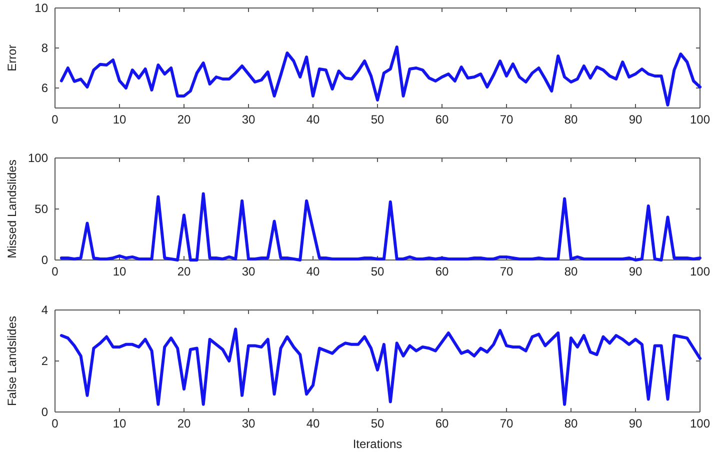  I want to click on y-tick-label: 4, so click(44, 309).